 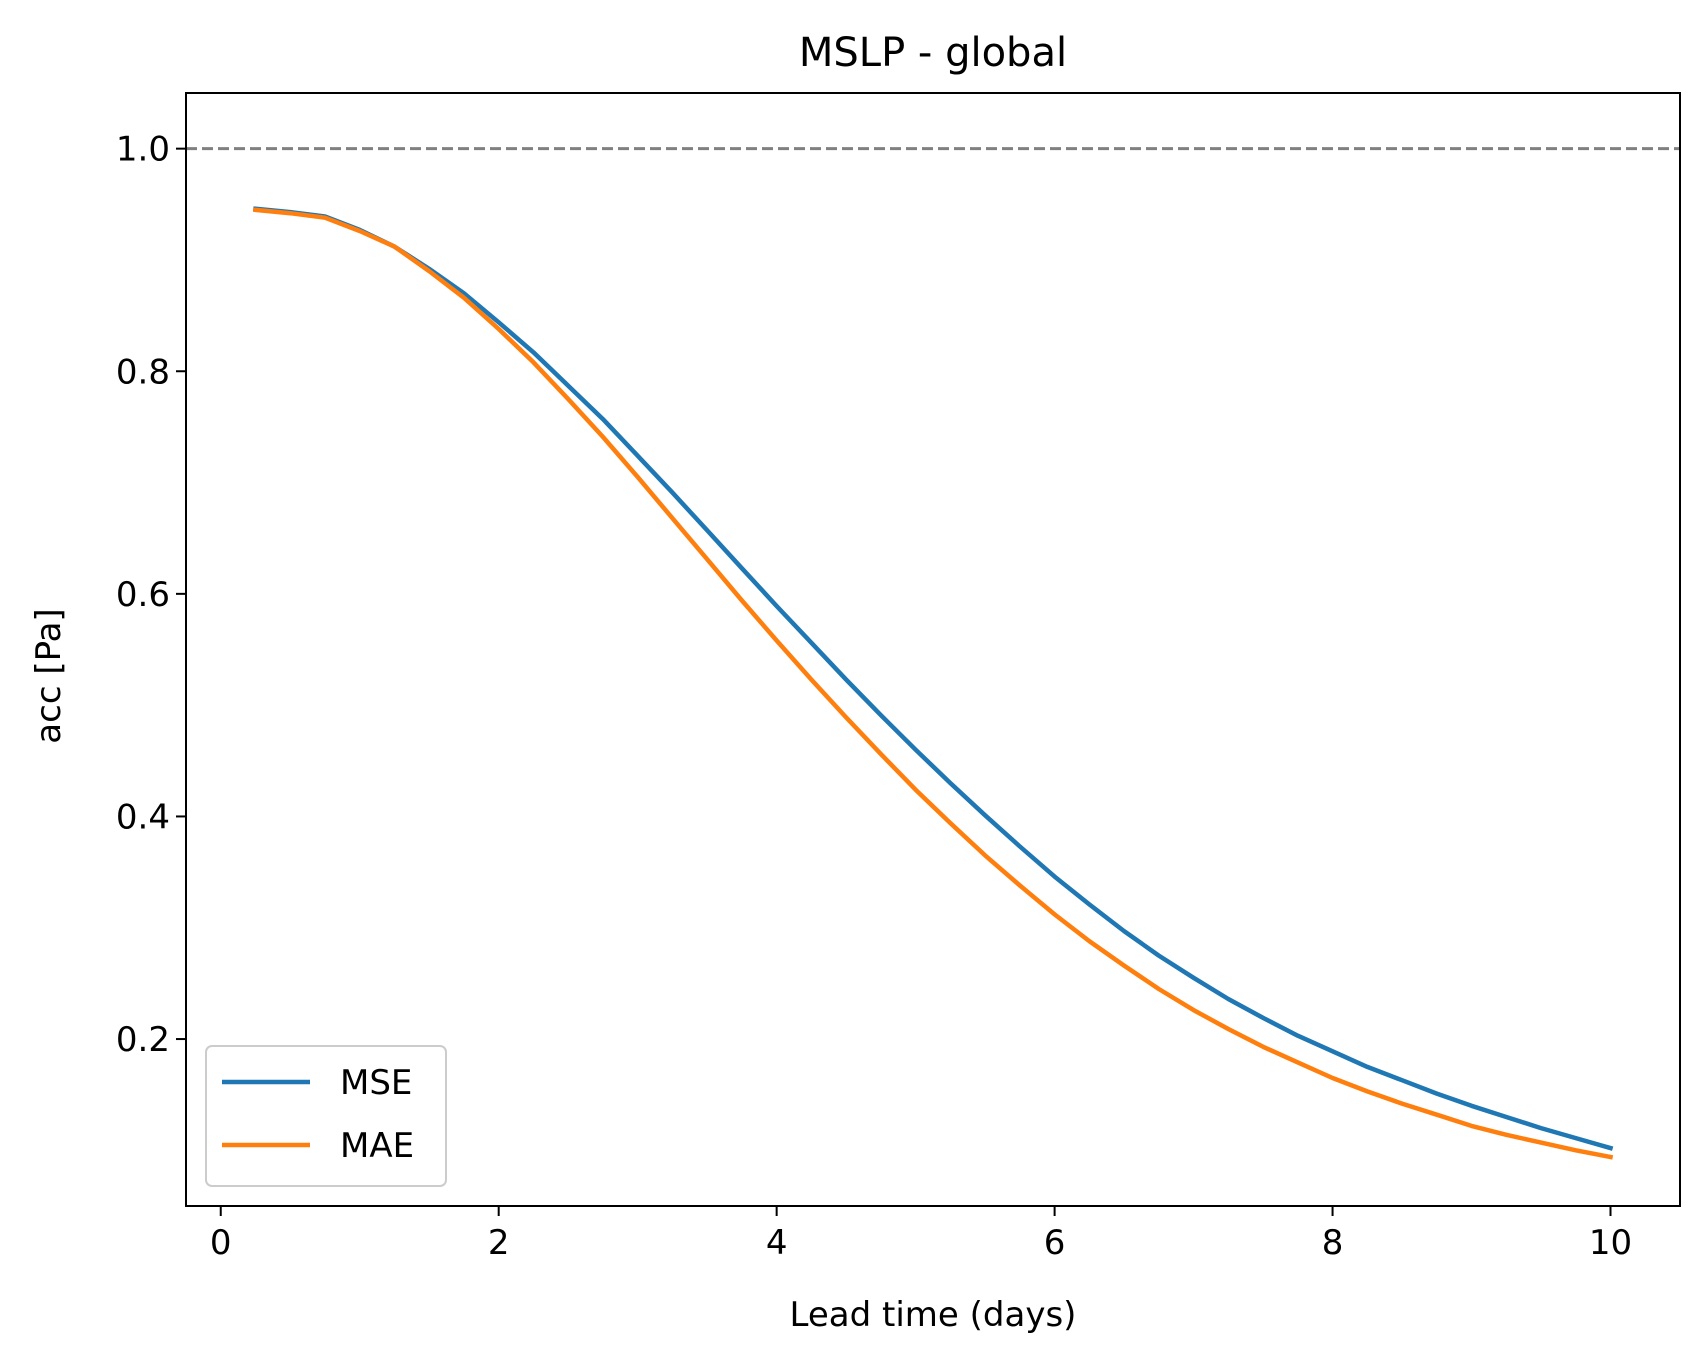 What do you see at coordinates (1055, 1243) in the screenshot?
I see `x-tick-label: 6` at bounding box center [1055, 1243].